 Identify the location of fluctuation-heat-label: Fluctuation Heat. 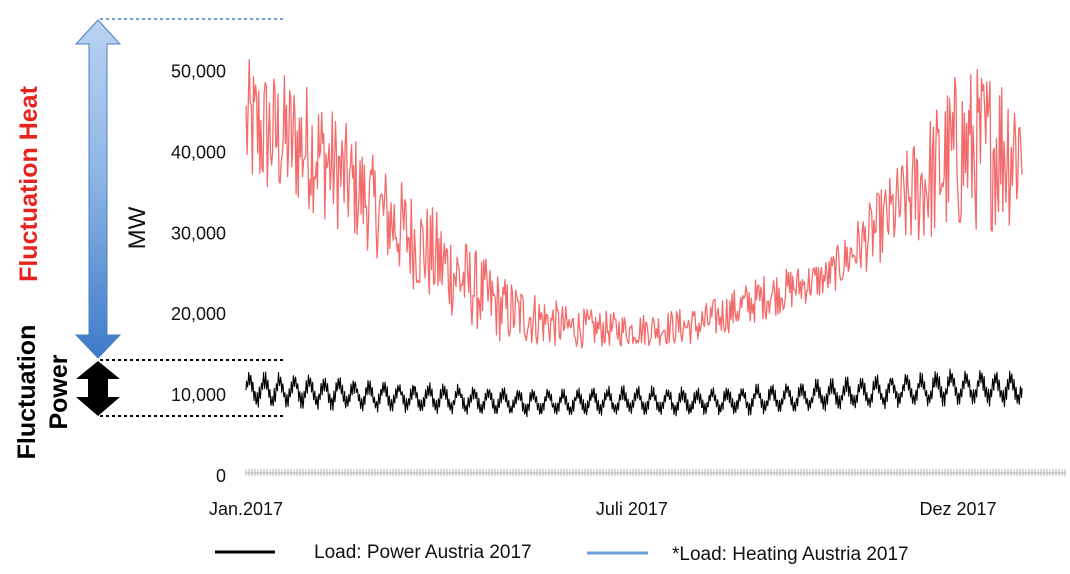
(29, 183).